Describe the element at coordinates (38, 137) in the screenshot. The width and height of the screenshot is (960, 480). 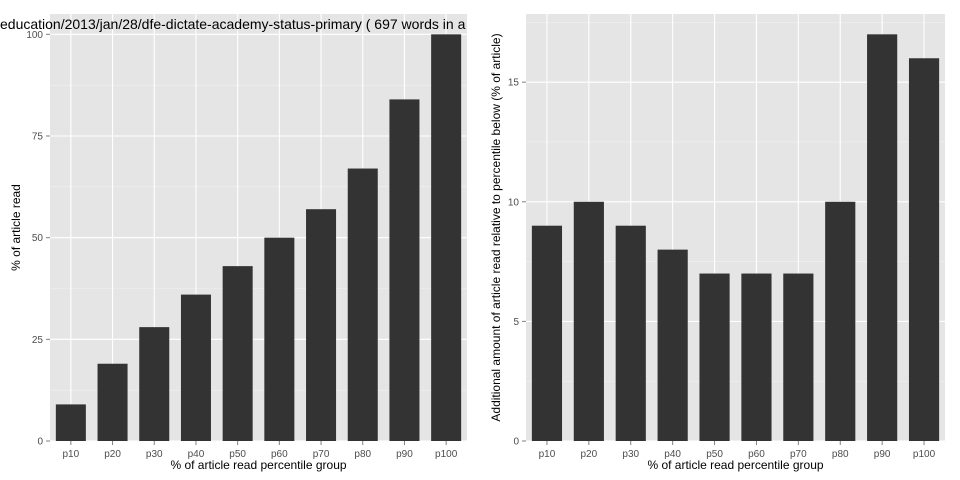
I see `y-tick-label: 75` at that location.